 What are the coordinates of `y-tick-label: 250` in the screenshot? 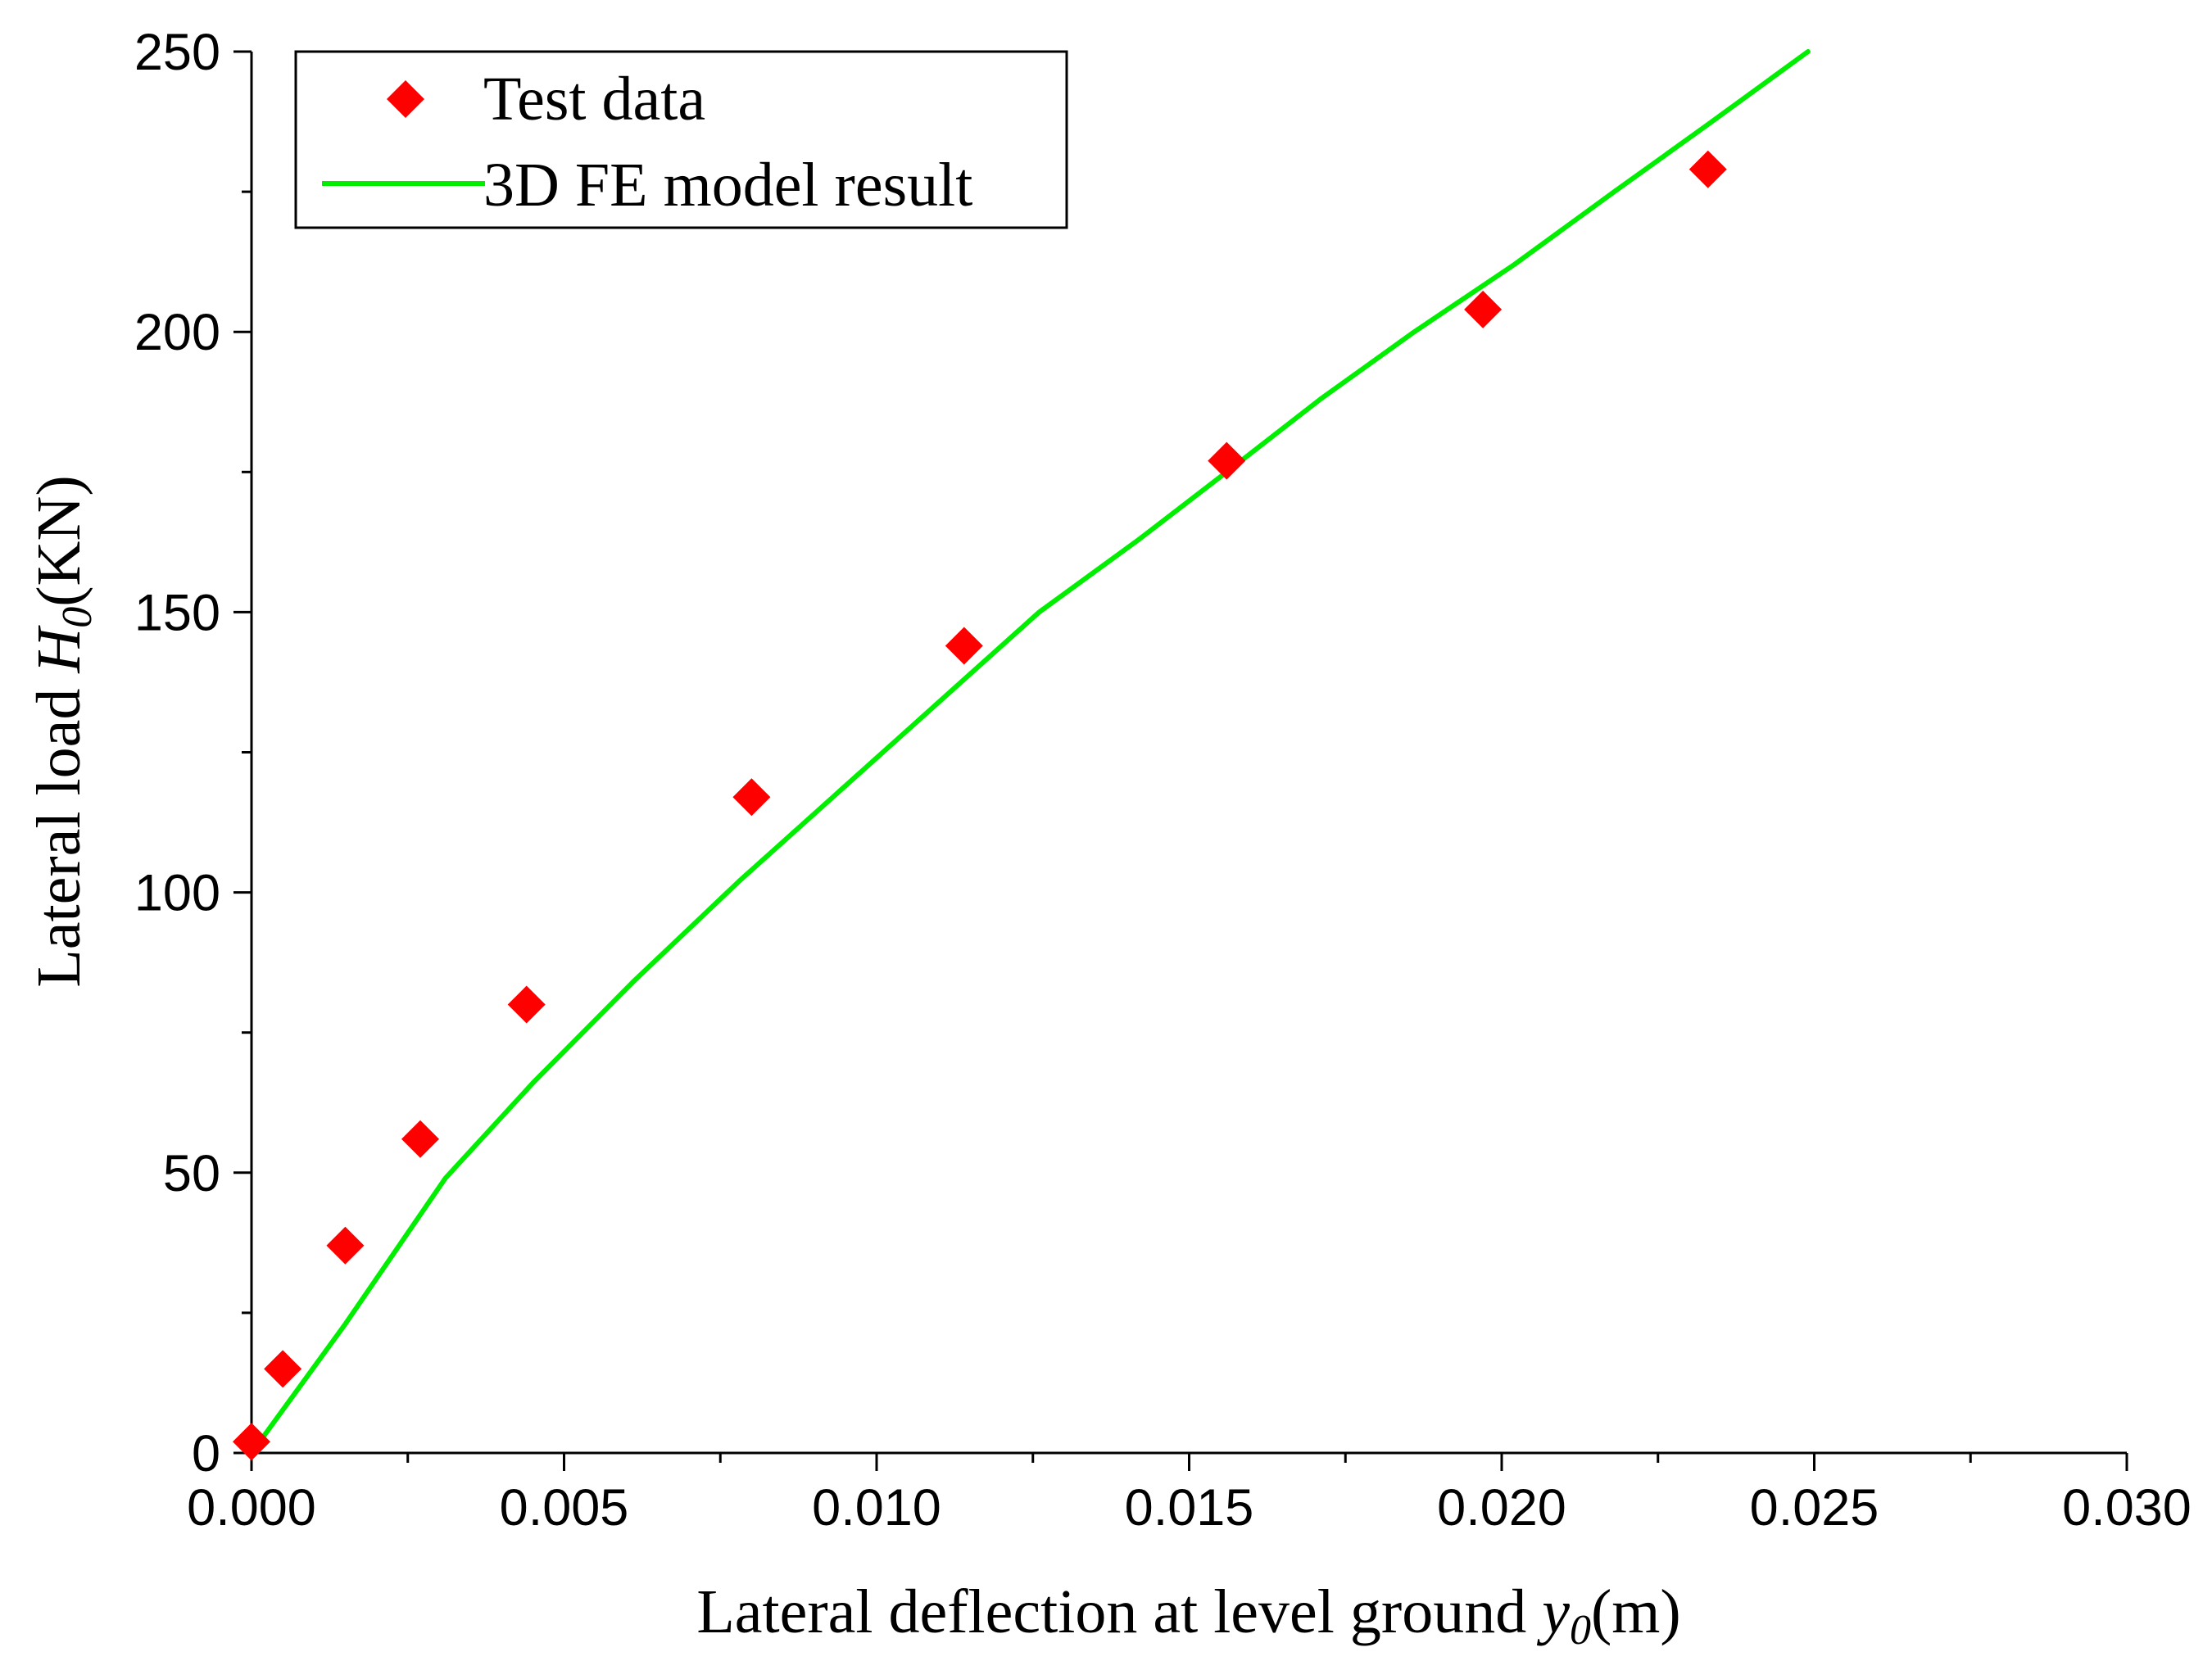 It's located at (177, 52).